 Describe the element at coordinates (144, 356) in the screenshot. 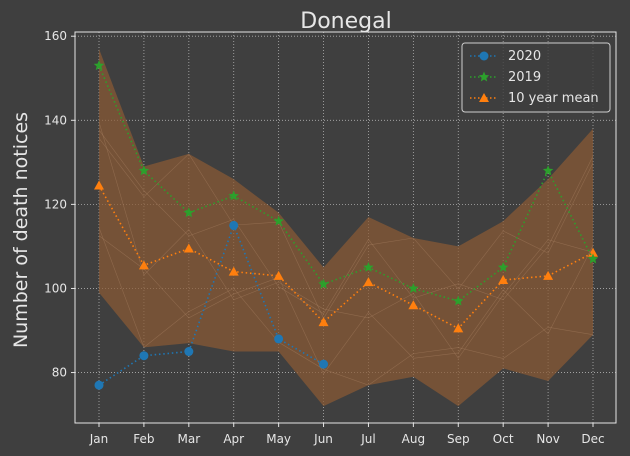

I see `point-2020-feb` at that location.